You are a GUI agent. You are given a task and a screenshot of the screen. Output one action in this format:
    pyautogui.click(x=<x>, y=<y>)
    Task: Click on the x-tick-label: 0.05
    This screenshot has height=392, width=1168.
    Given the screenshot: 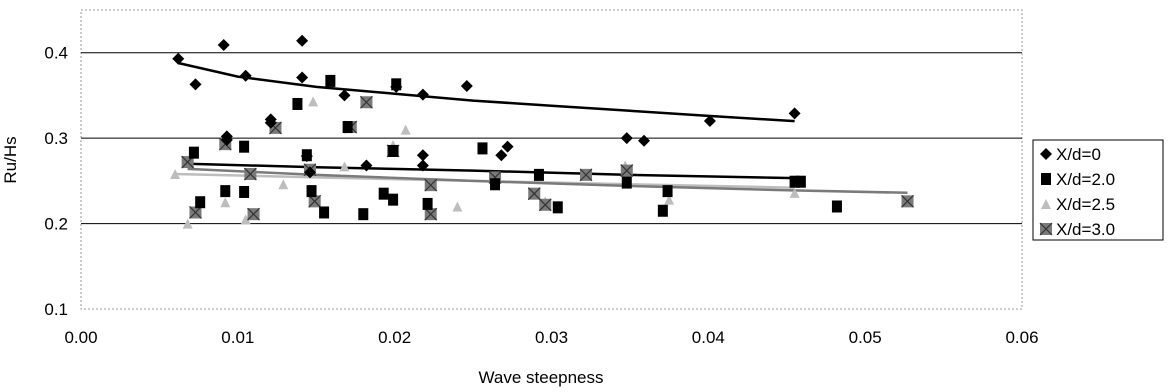 What is the action you would take?
    pyautogui.click(x=865, y=337)
    